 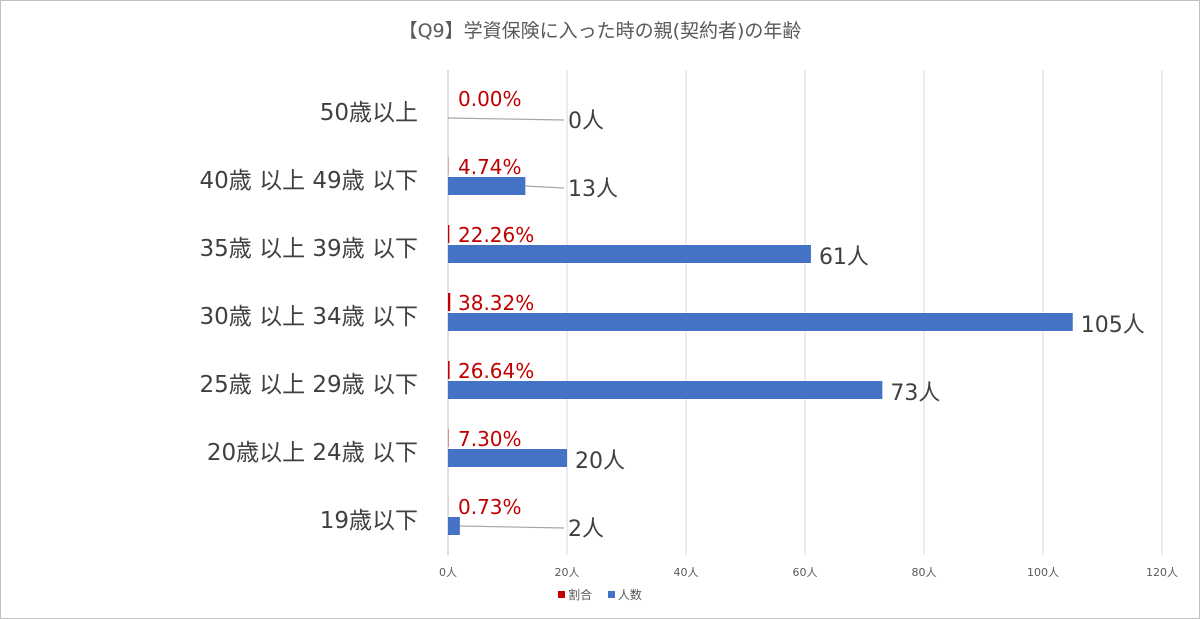 I want to click on x-tick-label: 60人, so click(x=805, y=572).